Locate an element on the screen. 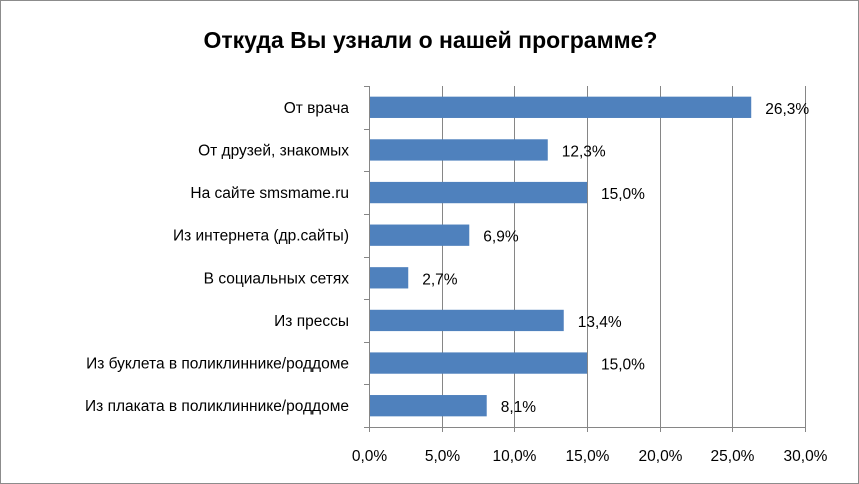 This screenshot has width=859, height=484. x-tick-label: 20,0% is located at coordinates (661, 456).